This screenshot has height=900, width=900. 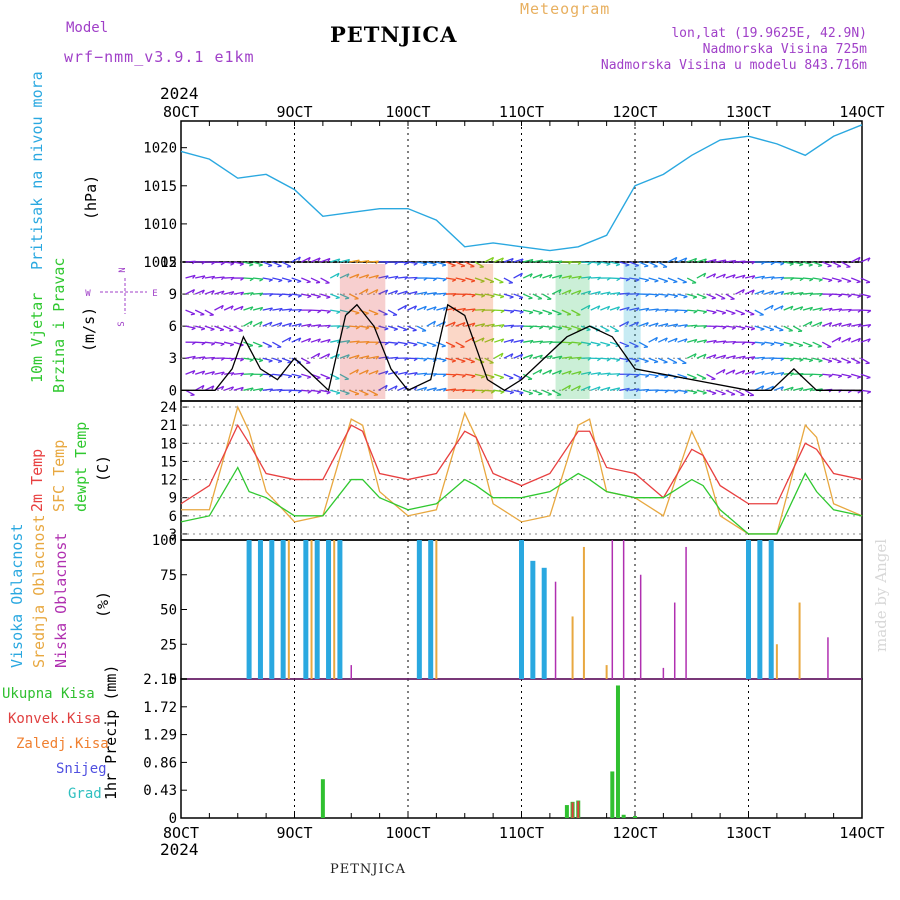 I want to click on temp-tick-label: 21, so click(x=168, y=426).